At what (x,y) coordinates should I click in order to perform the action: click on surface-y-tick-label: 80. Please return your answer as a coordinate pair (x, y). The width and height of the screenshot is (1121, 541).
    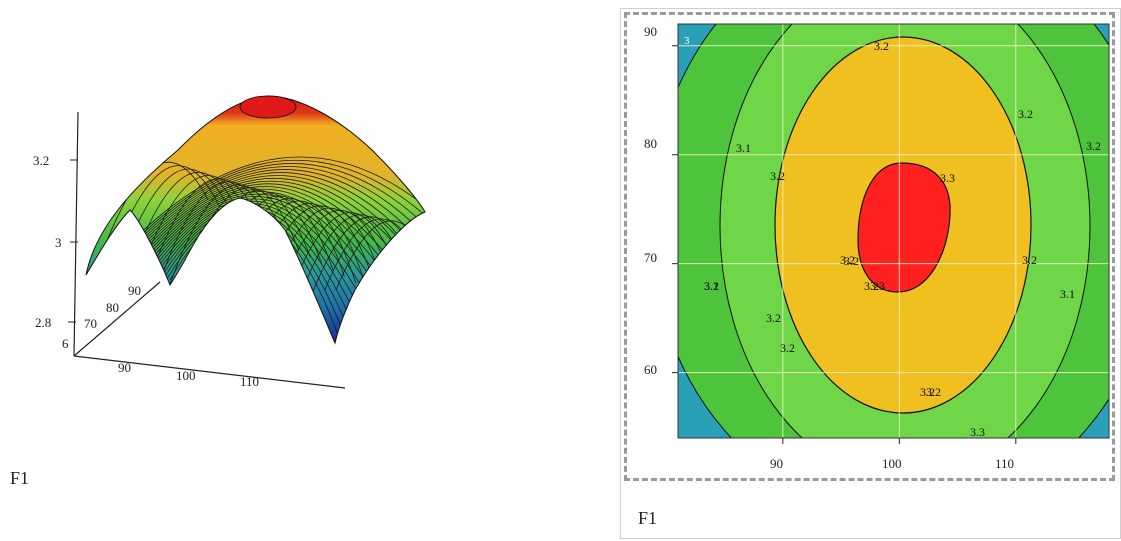
    Looking at the image, I should click on (112, 307).